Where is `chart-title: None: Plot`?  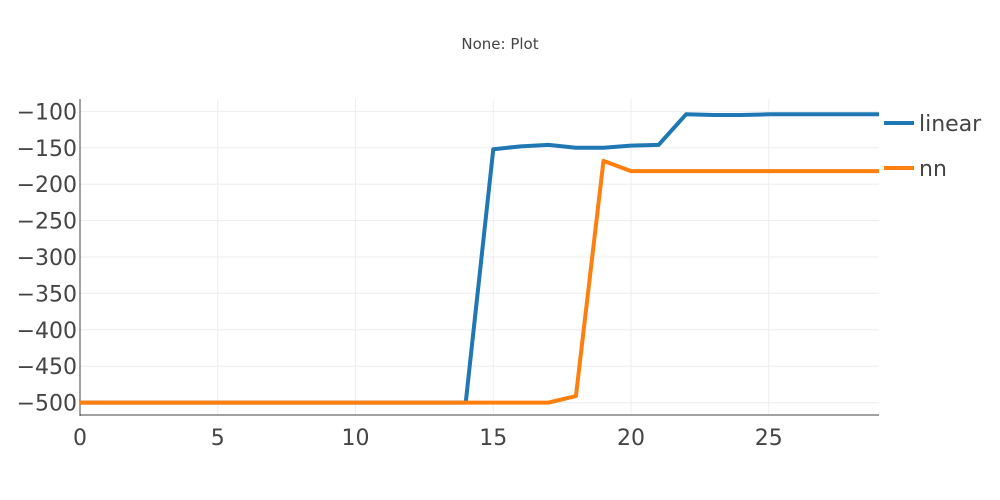 chart-title: None: Plot is located at coordinates (499, 44).